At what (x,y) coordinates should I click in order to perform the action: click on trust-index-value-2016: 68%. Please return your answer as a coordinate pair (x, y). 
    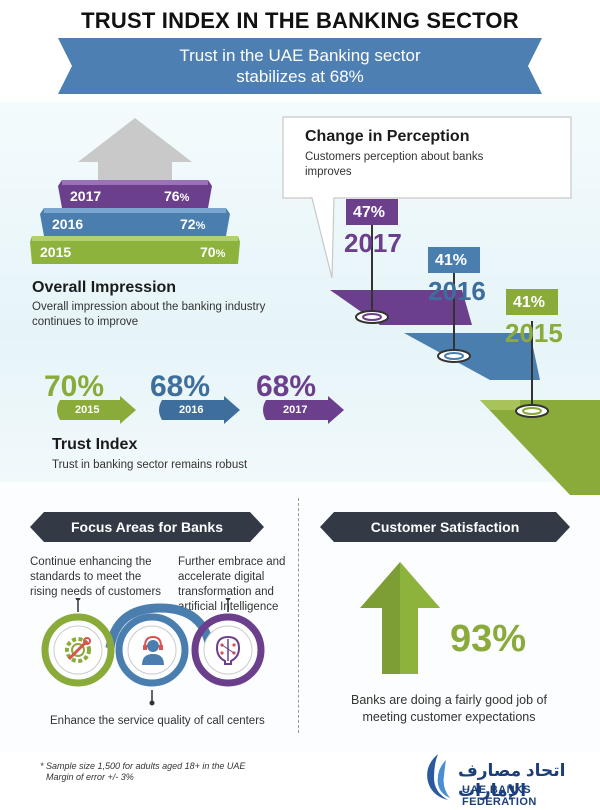
    Looking at the image, I should click on (180, 386).